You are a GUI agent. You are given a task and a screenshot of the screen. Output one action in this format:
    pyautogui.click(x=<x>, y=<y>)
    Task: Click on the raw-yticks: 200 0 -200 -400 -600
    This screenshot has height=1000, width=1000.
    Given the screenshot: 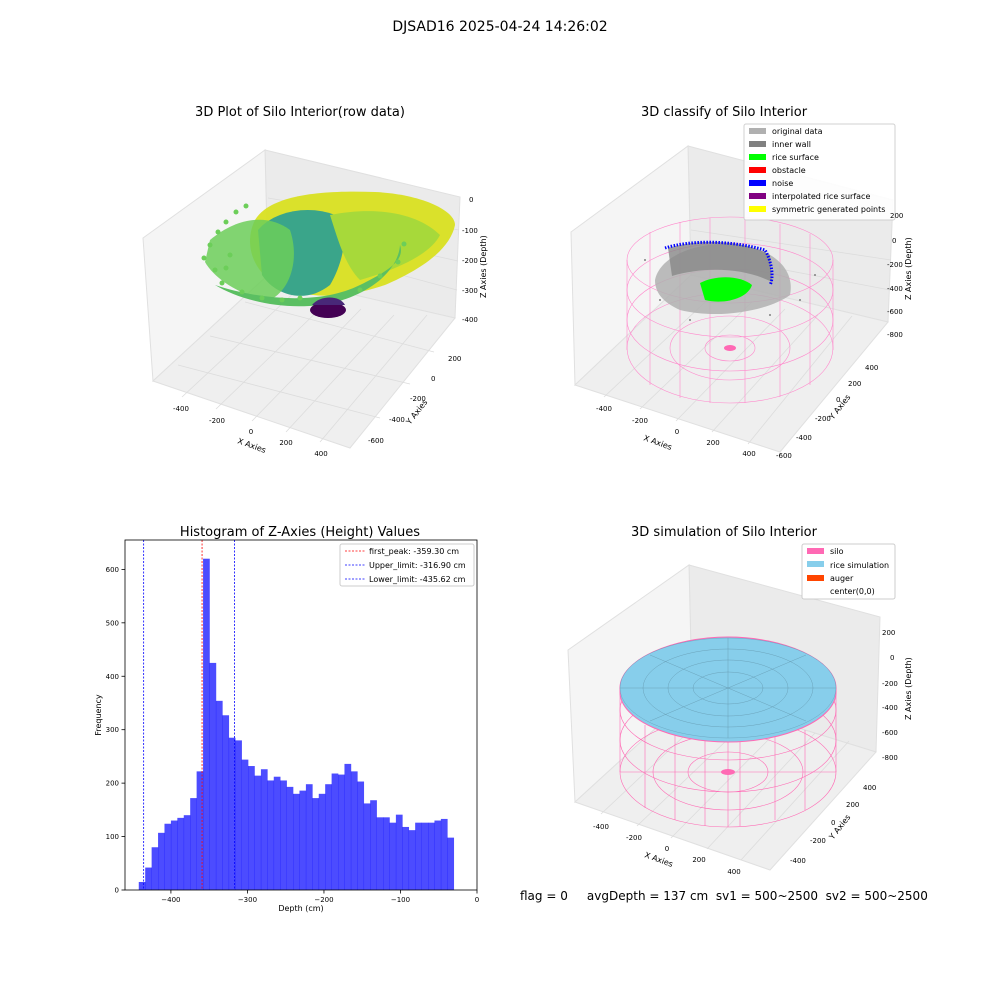 What is the action you would take?
    pyautogui.click(x=414, y=400)
    